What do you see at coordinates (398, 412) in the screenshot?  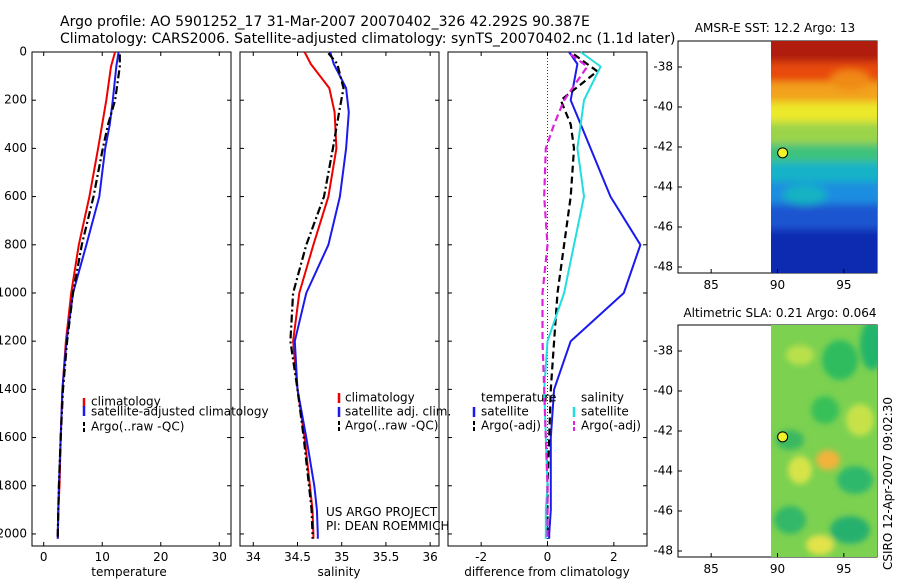 I see `legend-label: satellite adj. clim.` at bounding box center [398, 412].